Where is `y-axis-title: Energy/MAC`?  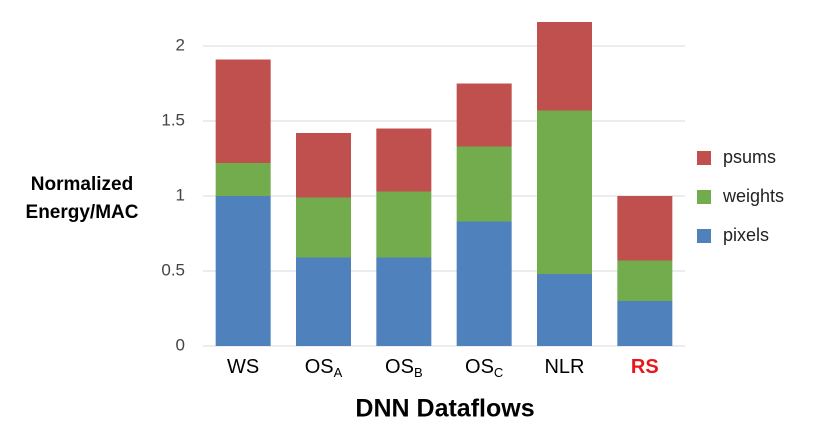 y-axis-title: Energy/MAC is located at coordinates (82, 212).